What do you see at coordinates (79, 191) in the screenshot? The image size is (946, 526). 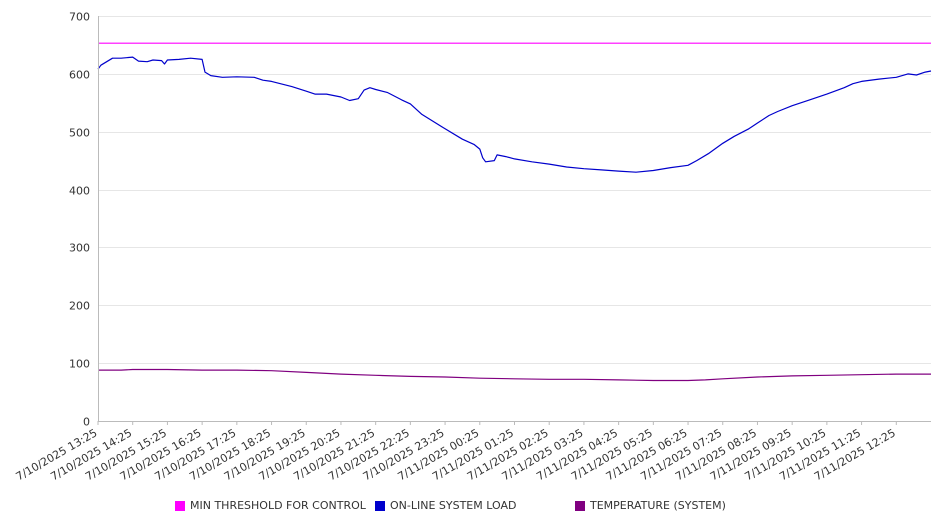 I see `y-tick-label: 400` at bounding box center [79, 191].